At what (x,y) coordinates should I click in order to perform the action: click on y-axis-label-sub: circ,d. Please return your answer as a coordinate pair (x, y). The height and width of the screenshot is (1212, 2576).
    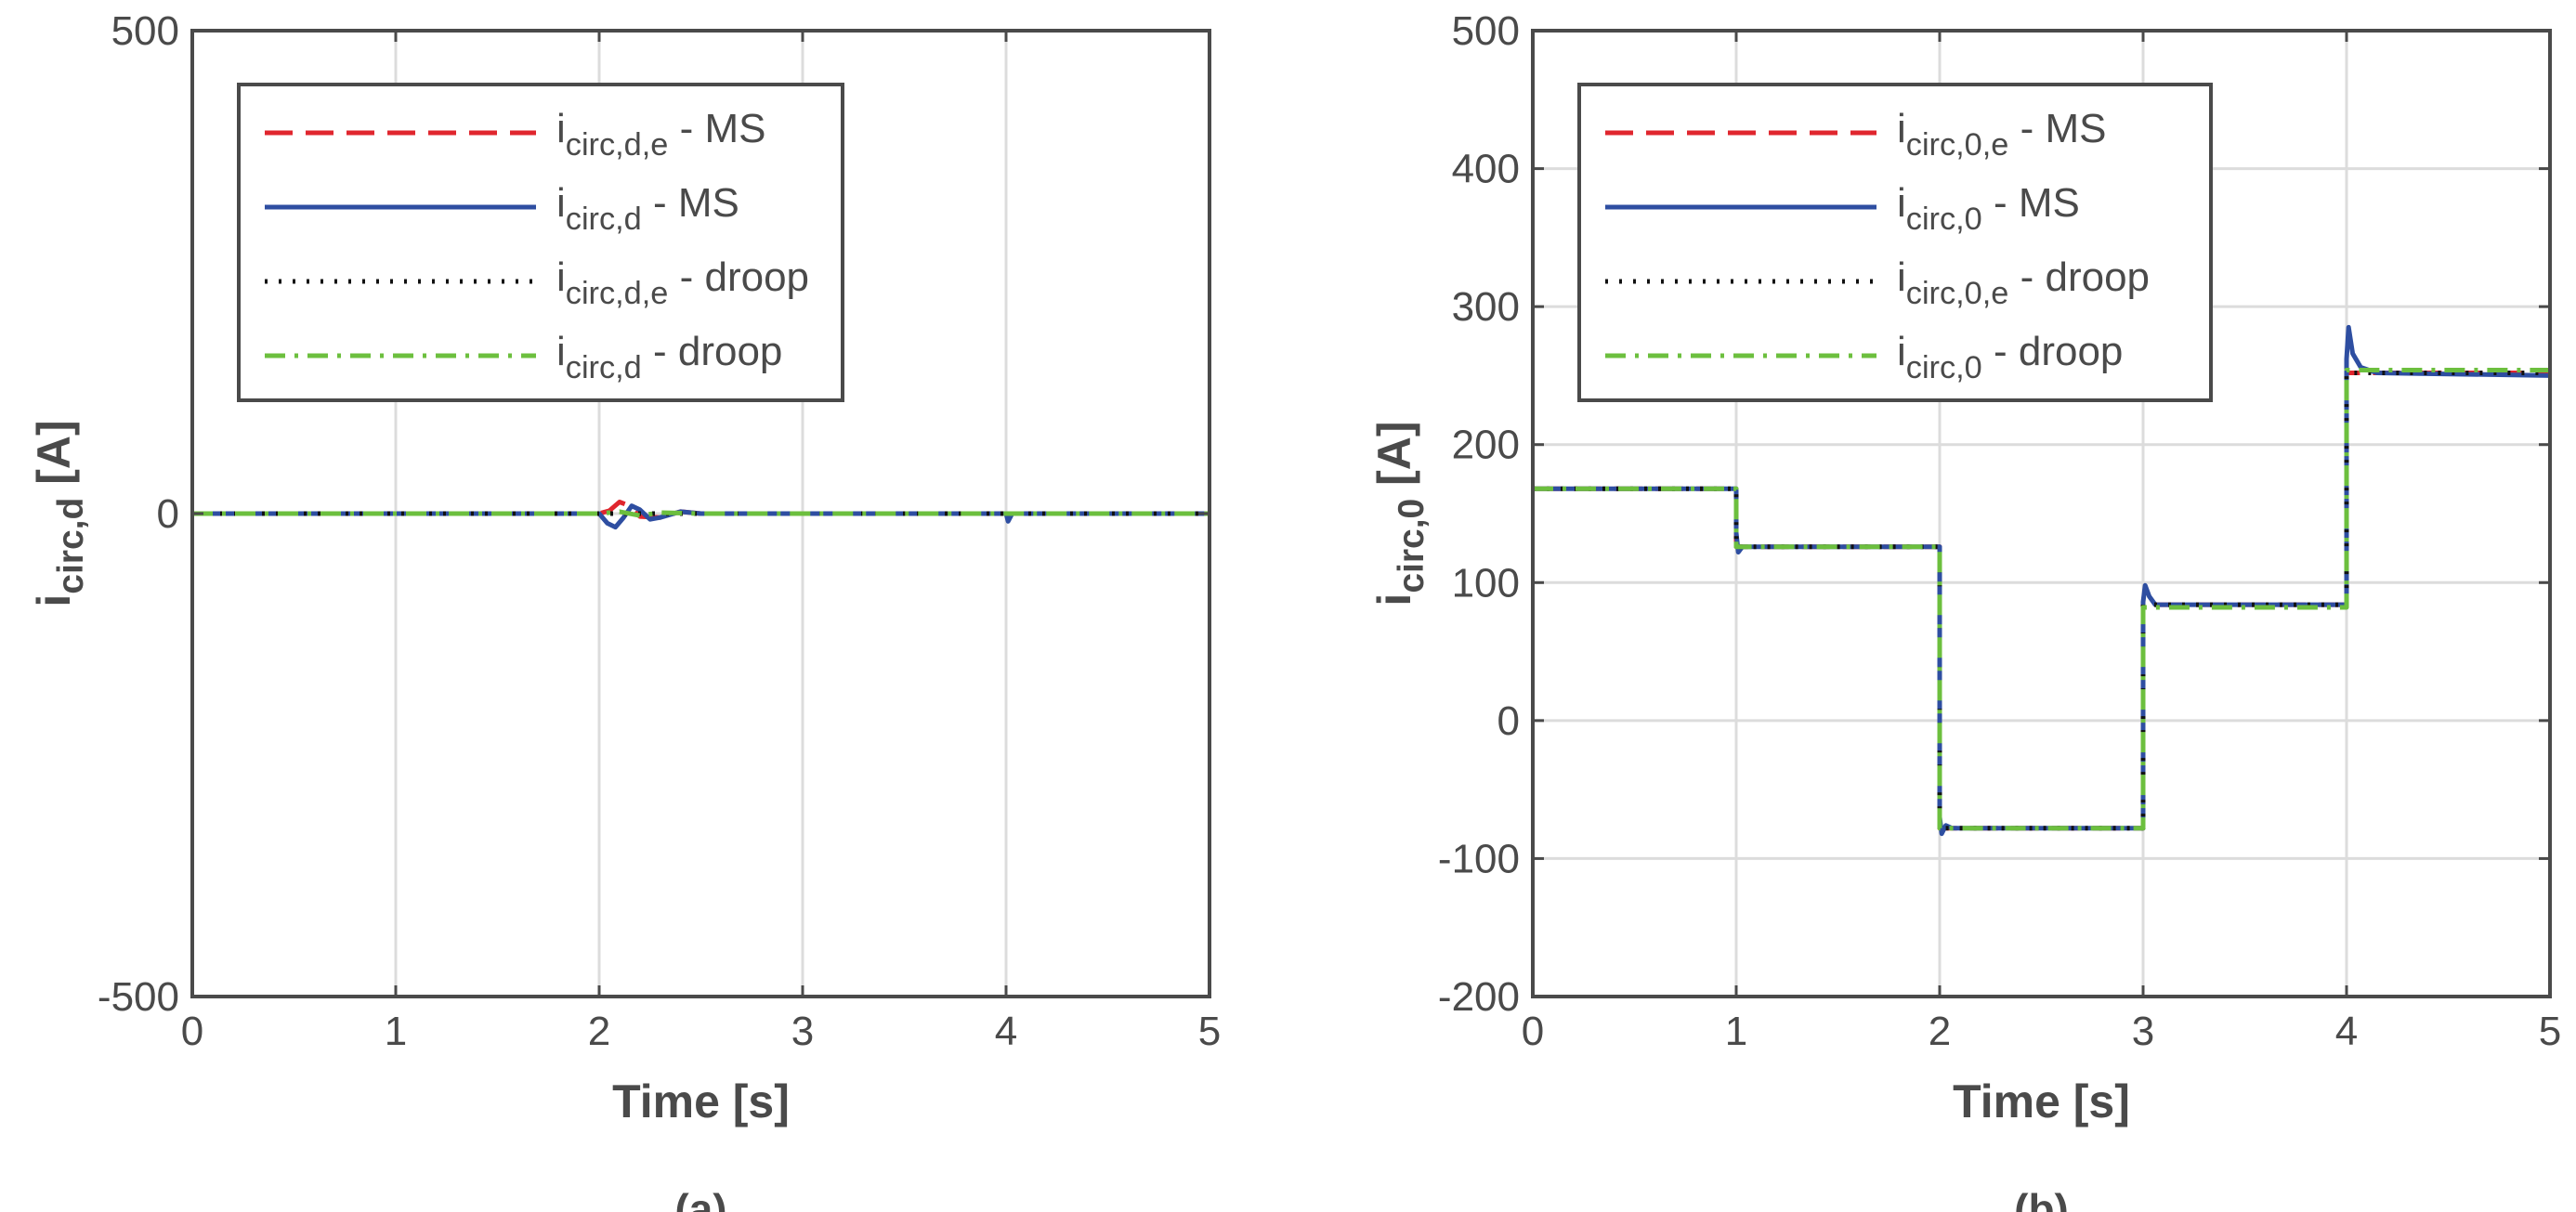
    Looking at the image, I should click on (71, 546).